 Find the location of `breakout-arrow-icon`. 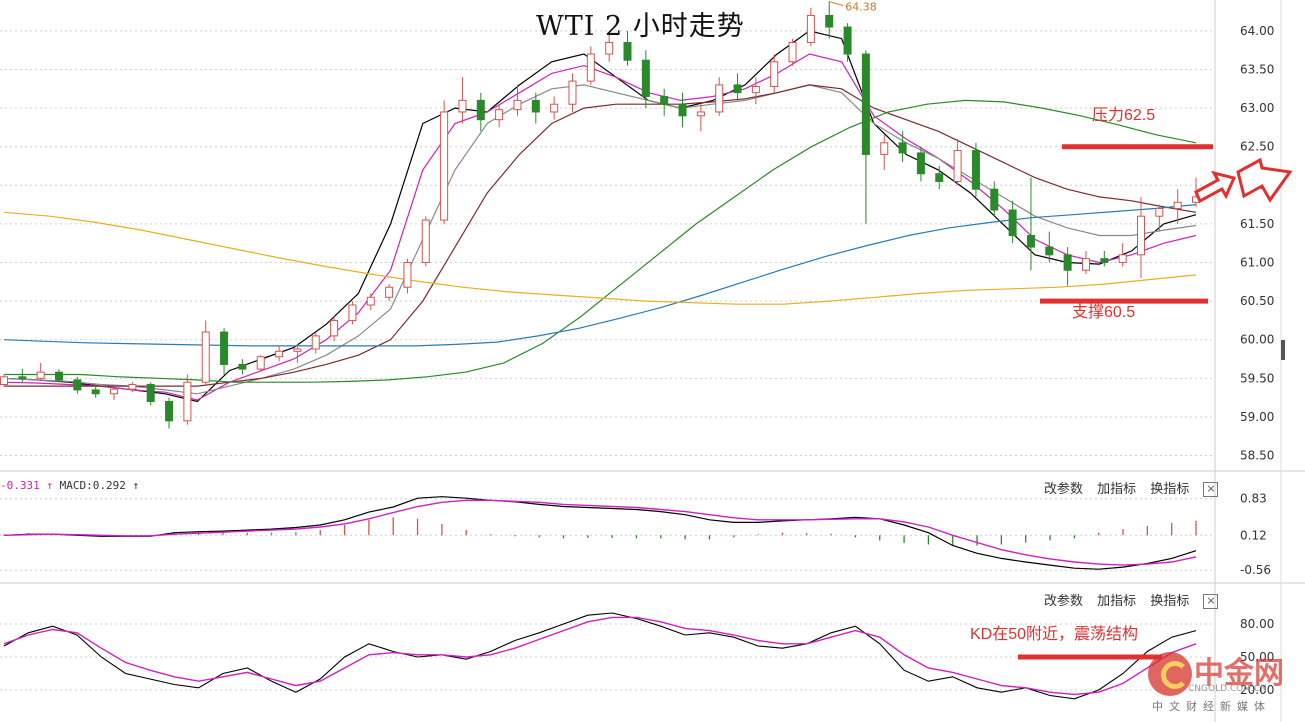

breakout-arrow-icon is located at coordinates (1215, 187).